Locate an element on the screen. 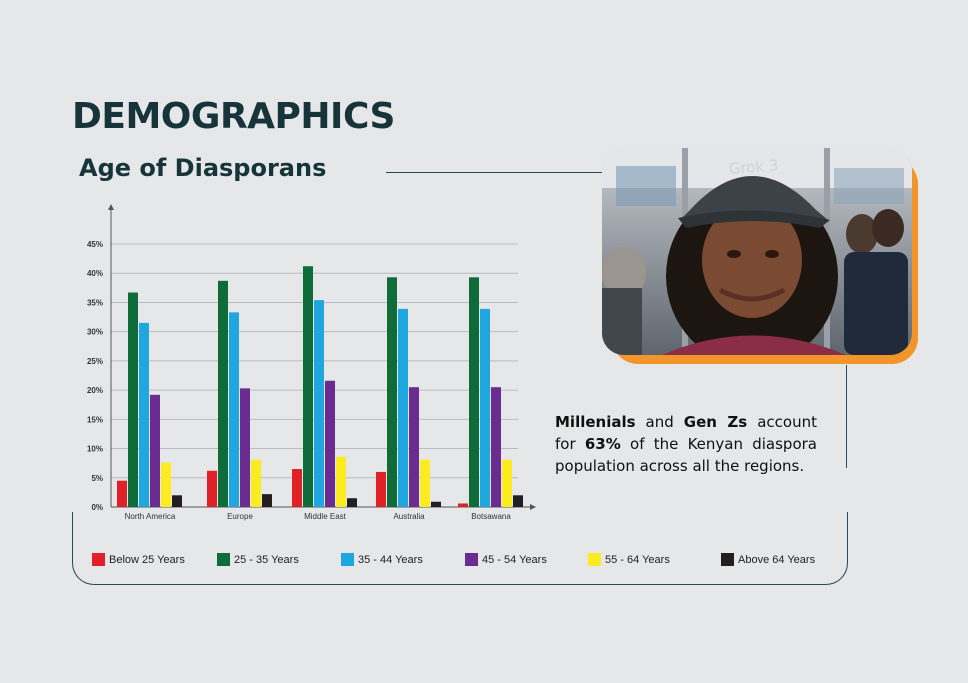 This screenshot has height=683, width=968. y-tick-label: 25% is located at coordinates (95, 361).